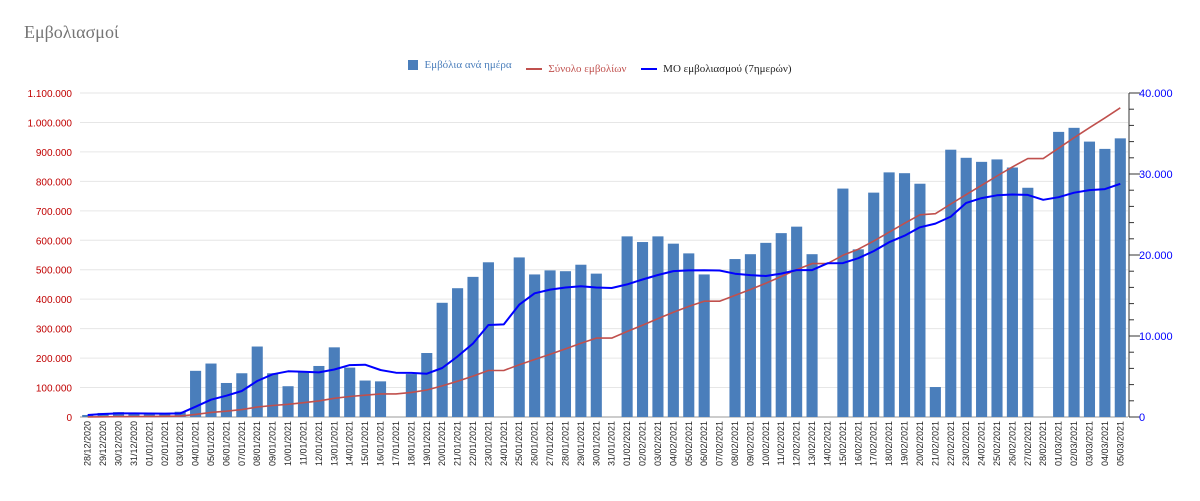  Describe the element at coordinates (966, 443) in the screenshot. I see `x-axis-tick-label: 23/02/2021` at that location.